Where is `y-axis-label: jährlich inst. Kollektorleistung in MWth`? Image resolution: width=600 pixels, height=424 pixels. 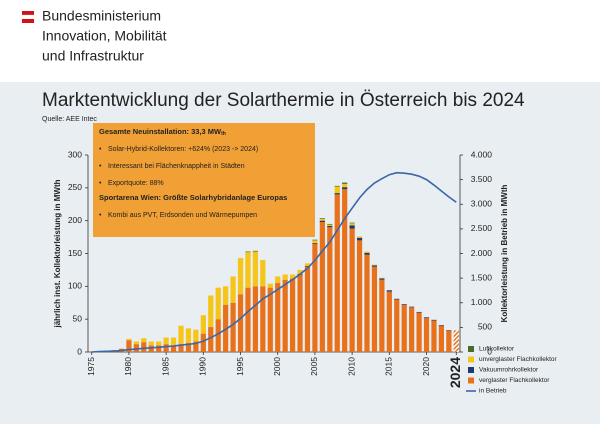 y-axis-label: jährlich inst. Kollektorleistung in MWth is located at coordinates (57, 253).